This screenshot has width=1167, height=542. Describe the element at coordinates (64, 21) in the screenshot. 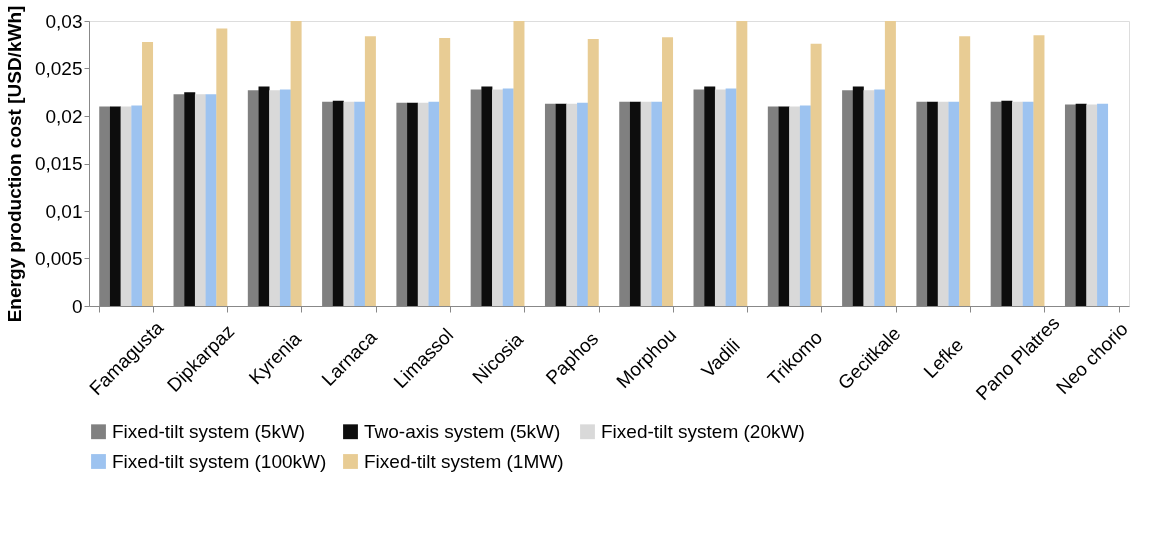

I see `y-tick-label: 0,03` at that location.